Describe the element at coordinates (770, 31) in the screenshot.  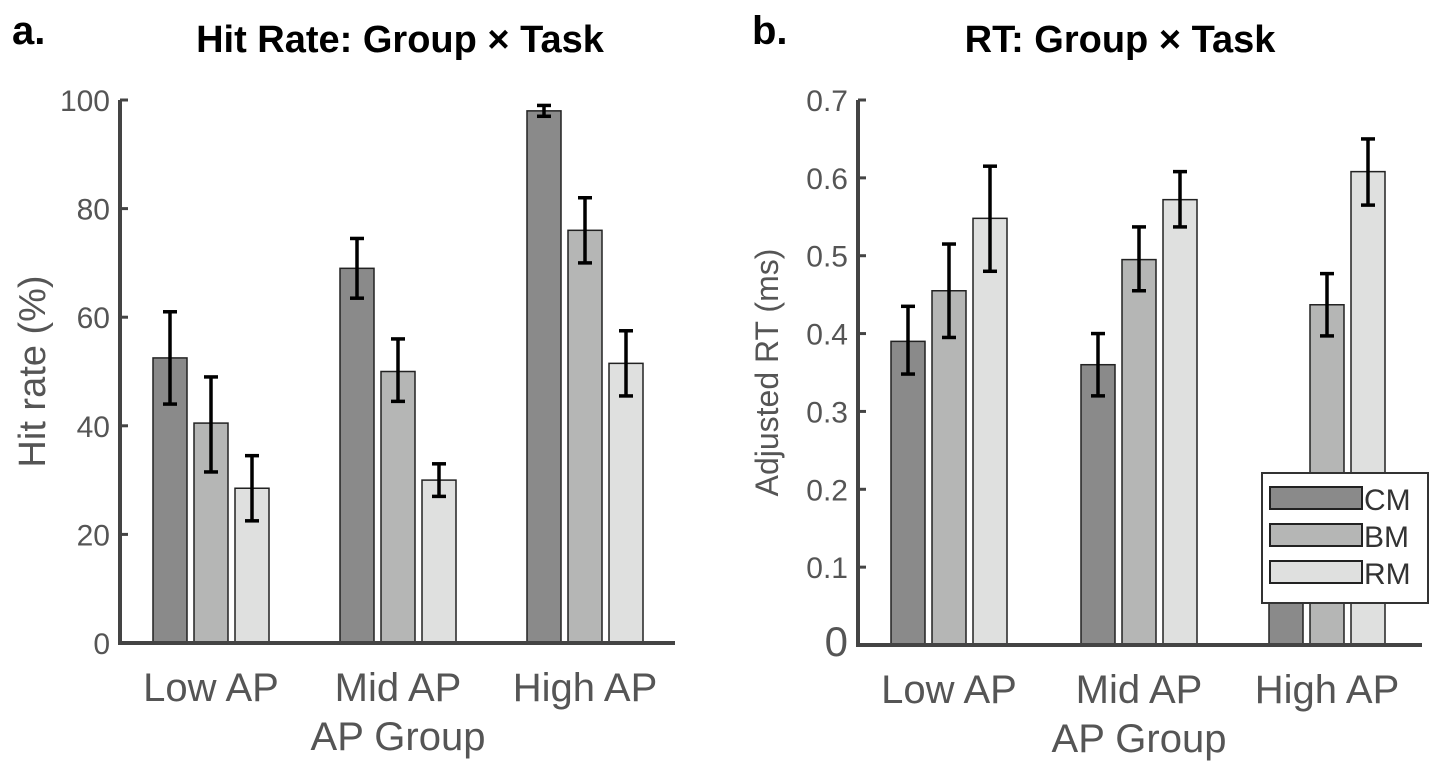
I see `panel-label-b: b.` at that location.